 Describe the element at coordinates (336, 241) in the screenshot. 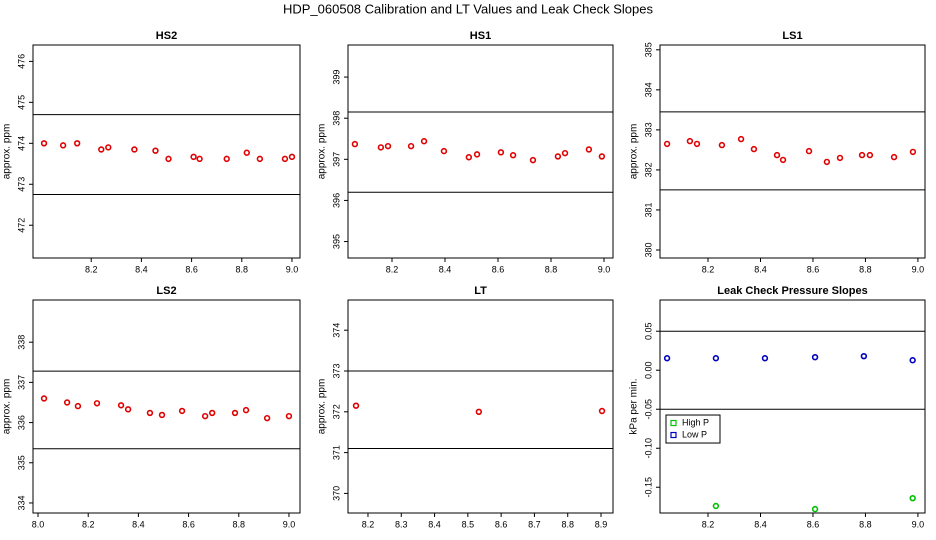

I see `y-tick-label: 395` at that location.